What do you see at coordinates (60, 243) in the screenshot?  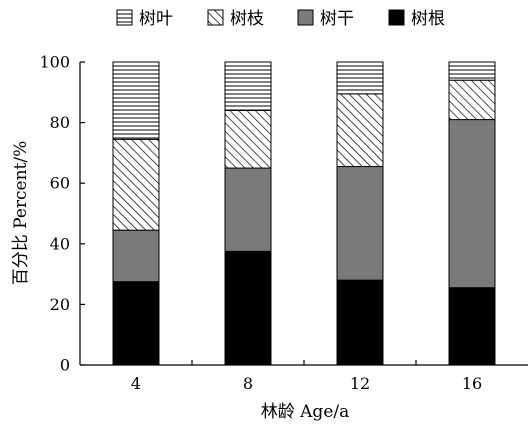 I see `y-tick-label: 40` at bounding box center [60, 243].